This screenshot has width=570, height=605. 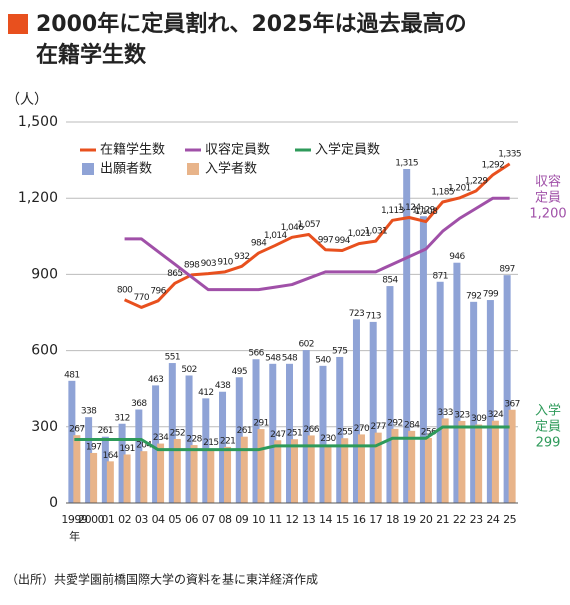 I want to click on data-label: 800, so click(x=125, y=290).